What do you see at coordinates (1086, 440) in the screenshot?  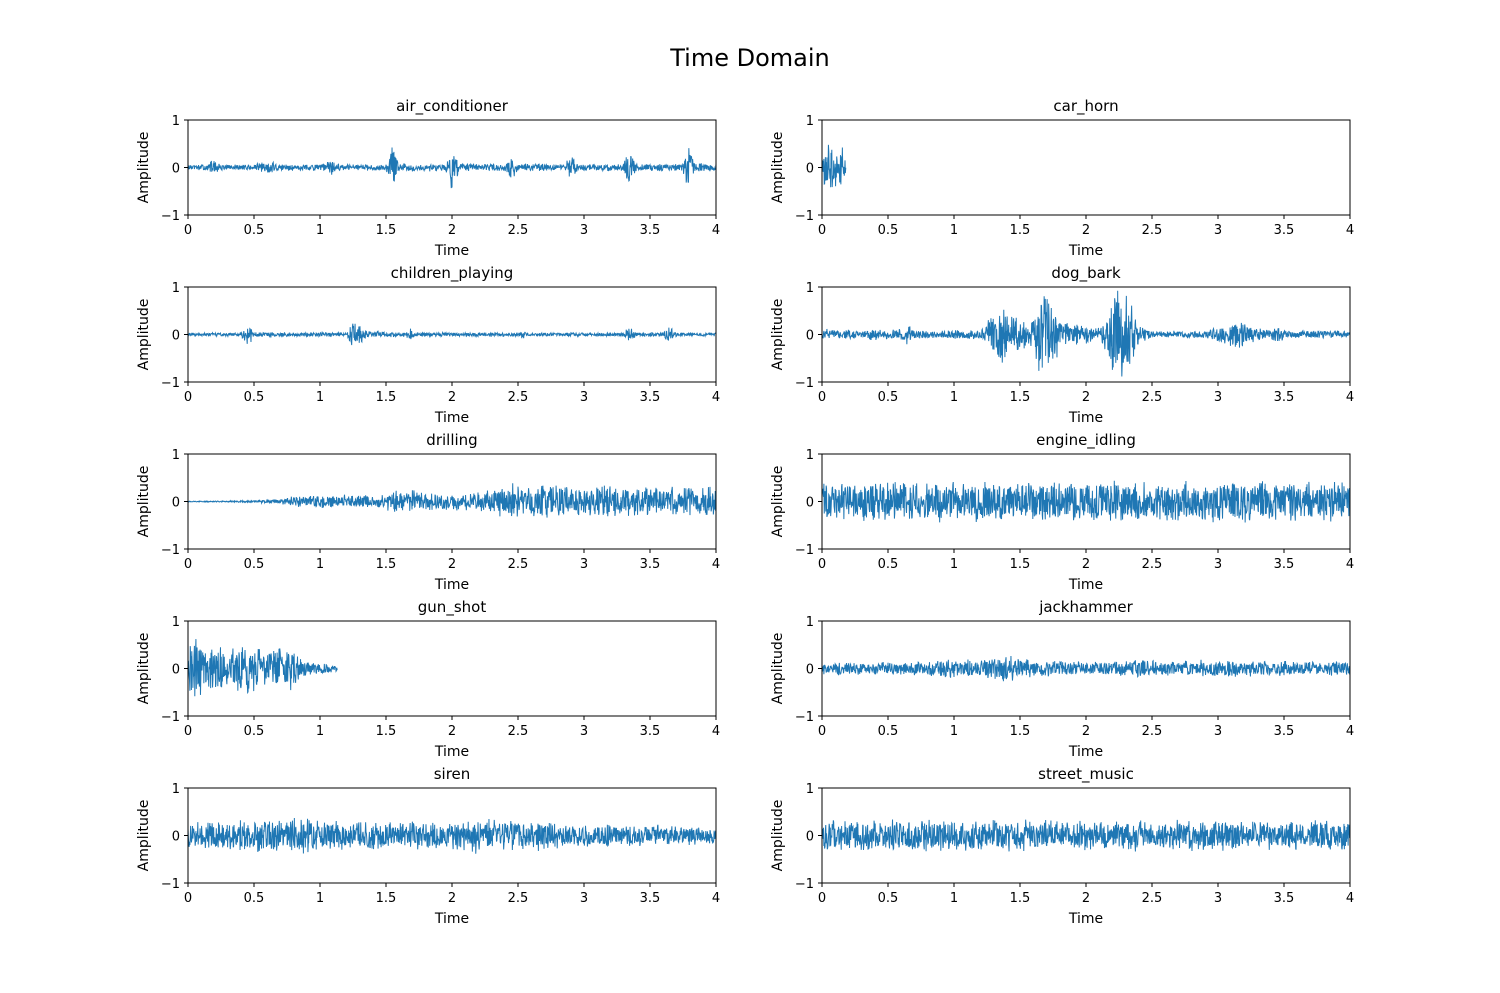 I see `subplot-title: engine_idling` at bounding box center [1086, 440].